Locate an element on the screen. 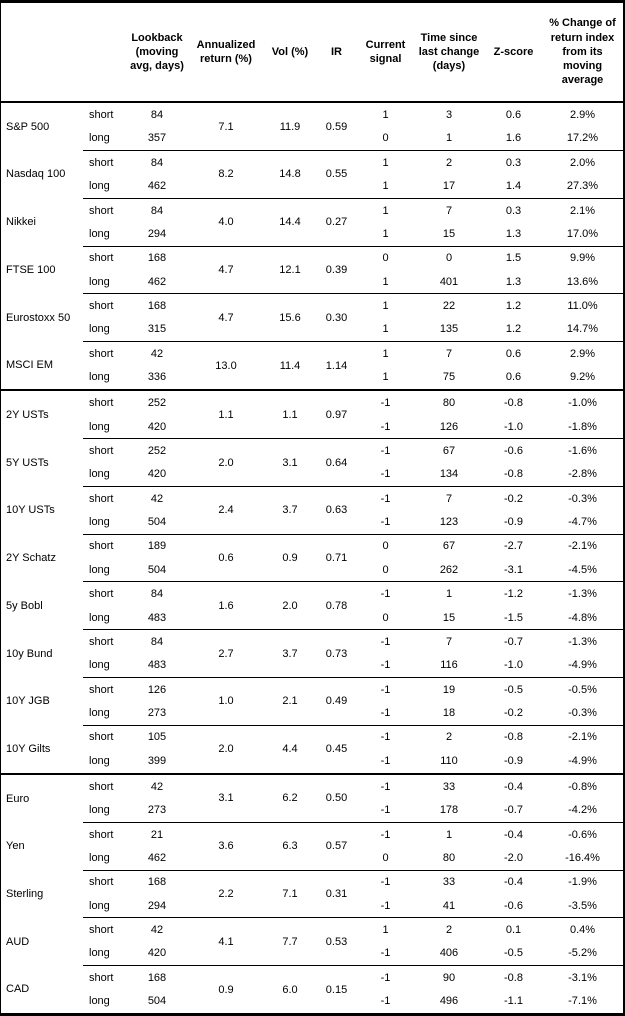 The height and width of the screenshot is (1016, 625). vol-value: 7.7 is located at coordinates (290, 941).